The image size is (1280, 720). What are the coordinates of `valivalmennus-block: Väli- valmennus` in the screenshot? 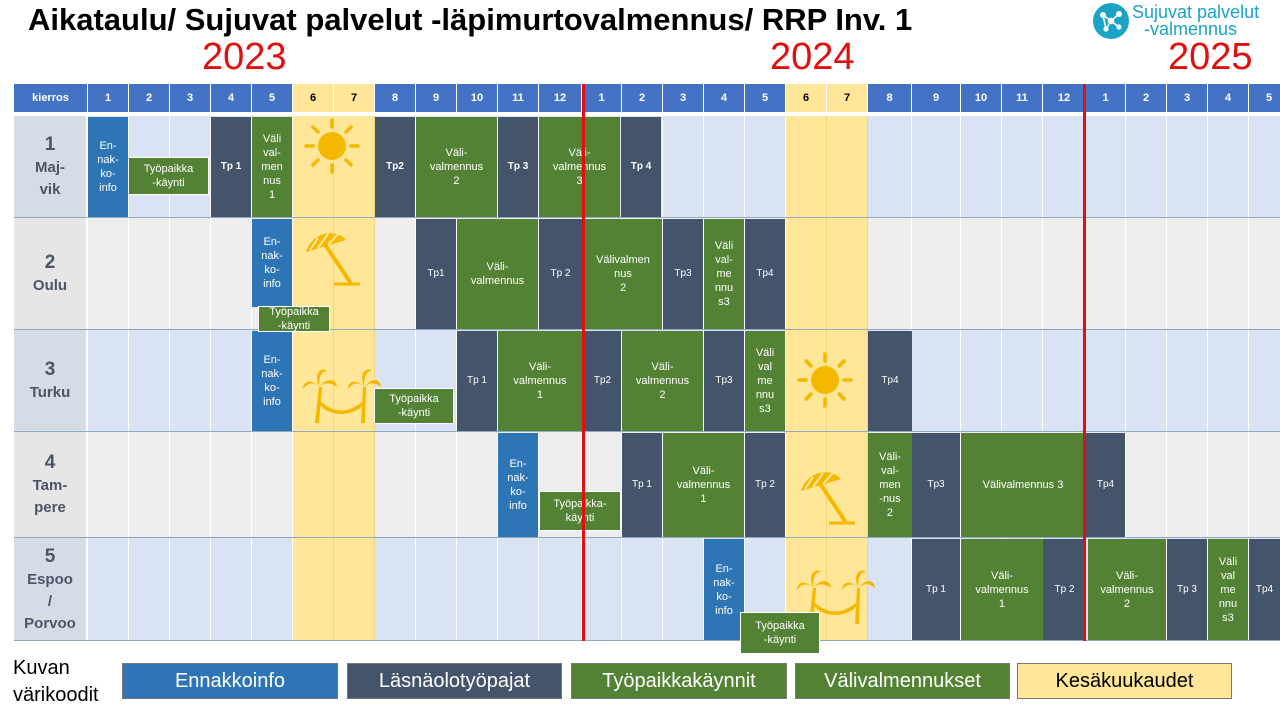 It's located at (497, 274).